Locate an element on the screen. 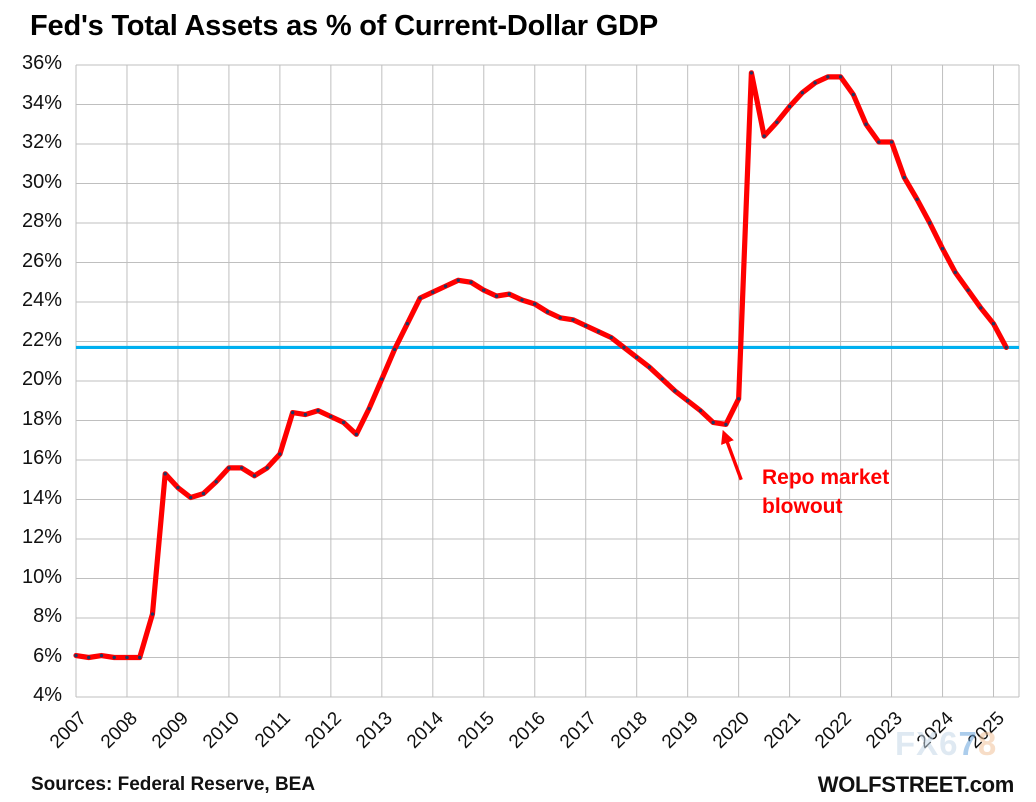  y-axis-tick-label: 16% is located at coordinates (41, 458).